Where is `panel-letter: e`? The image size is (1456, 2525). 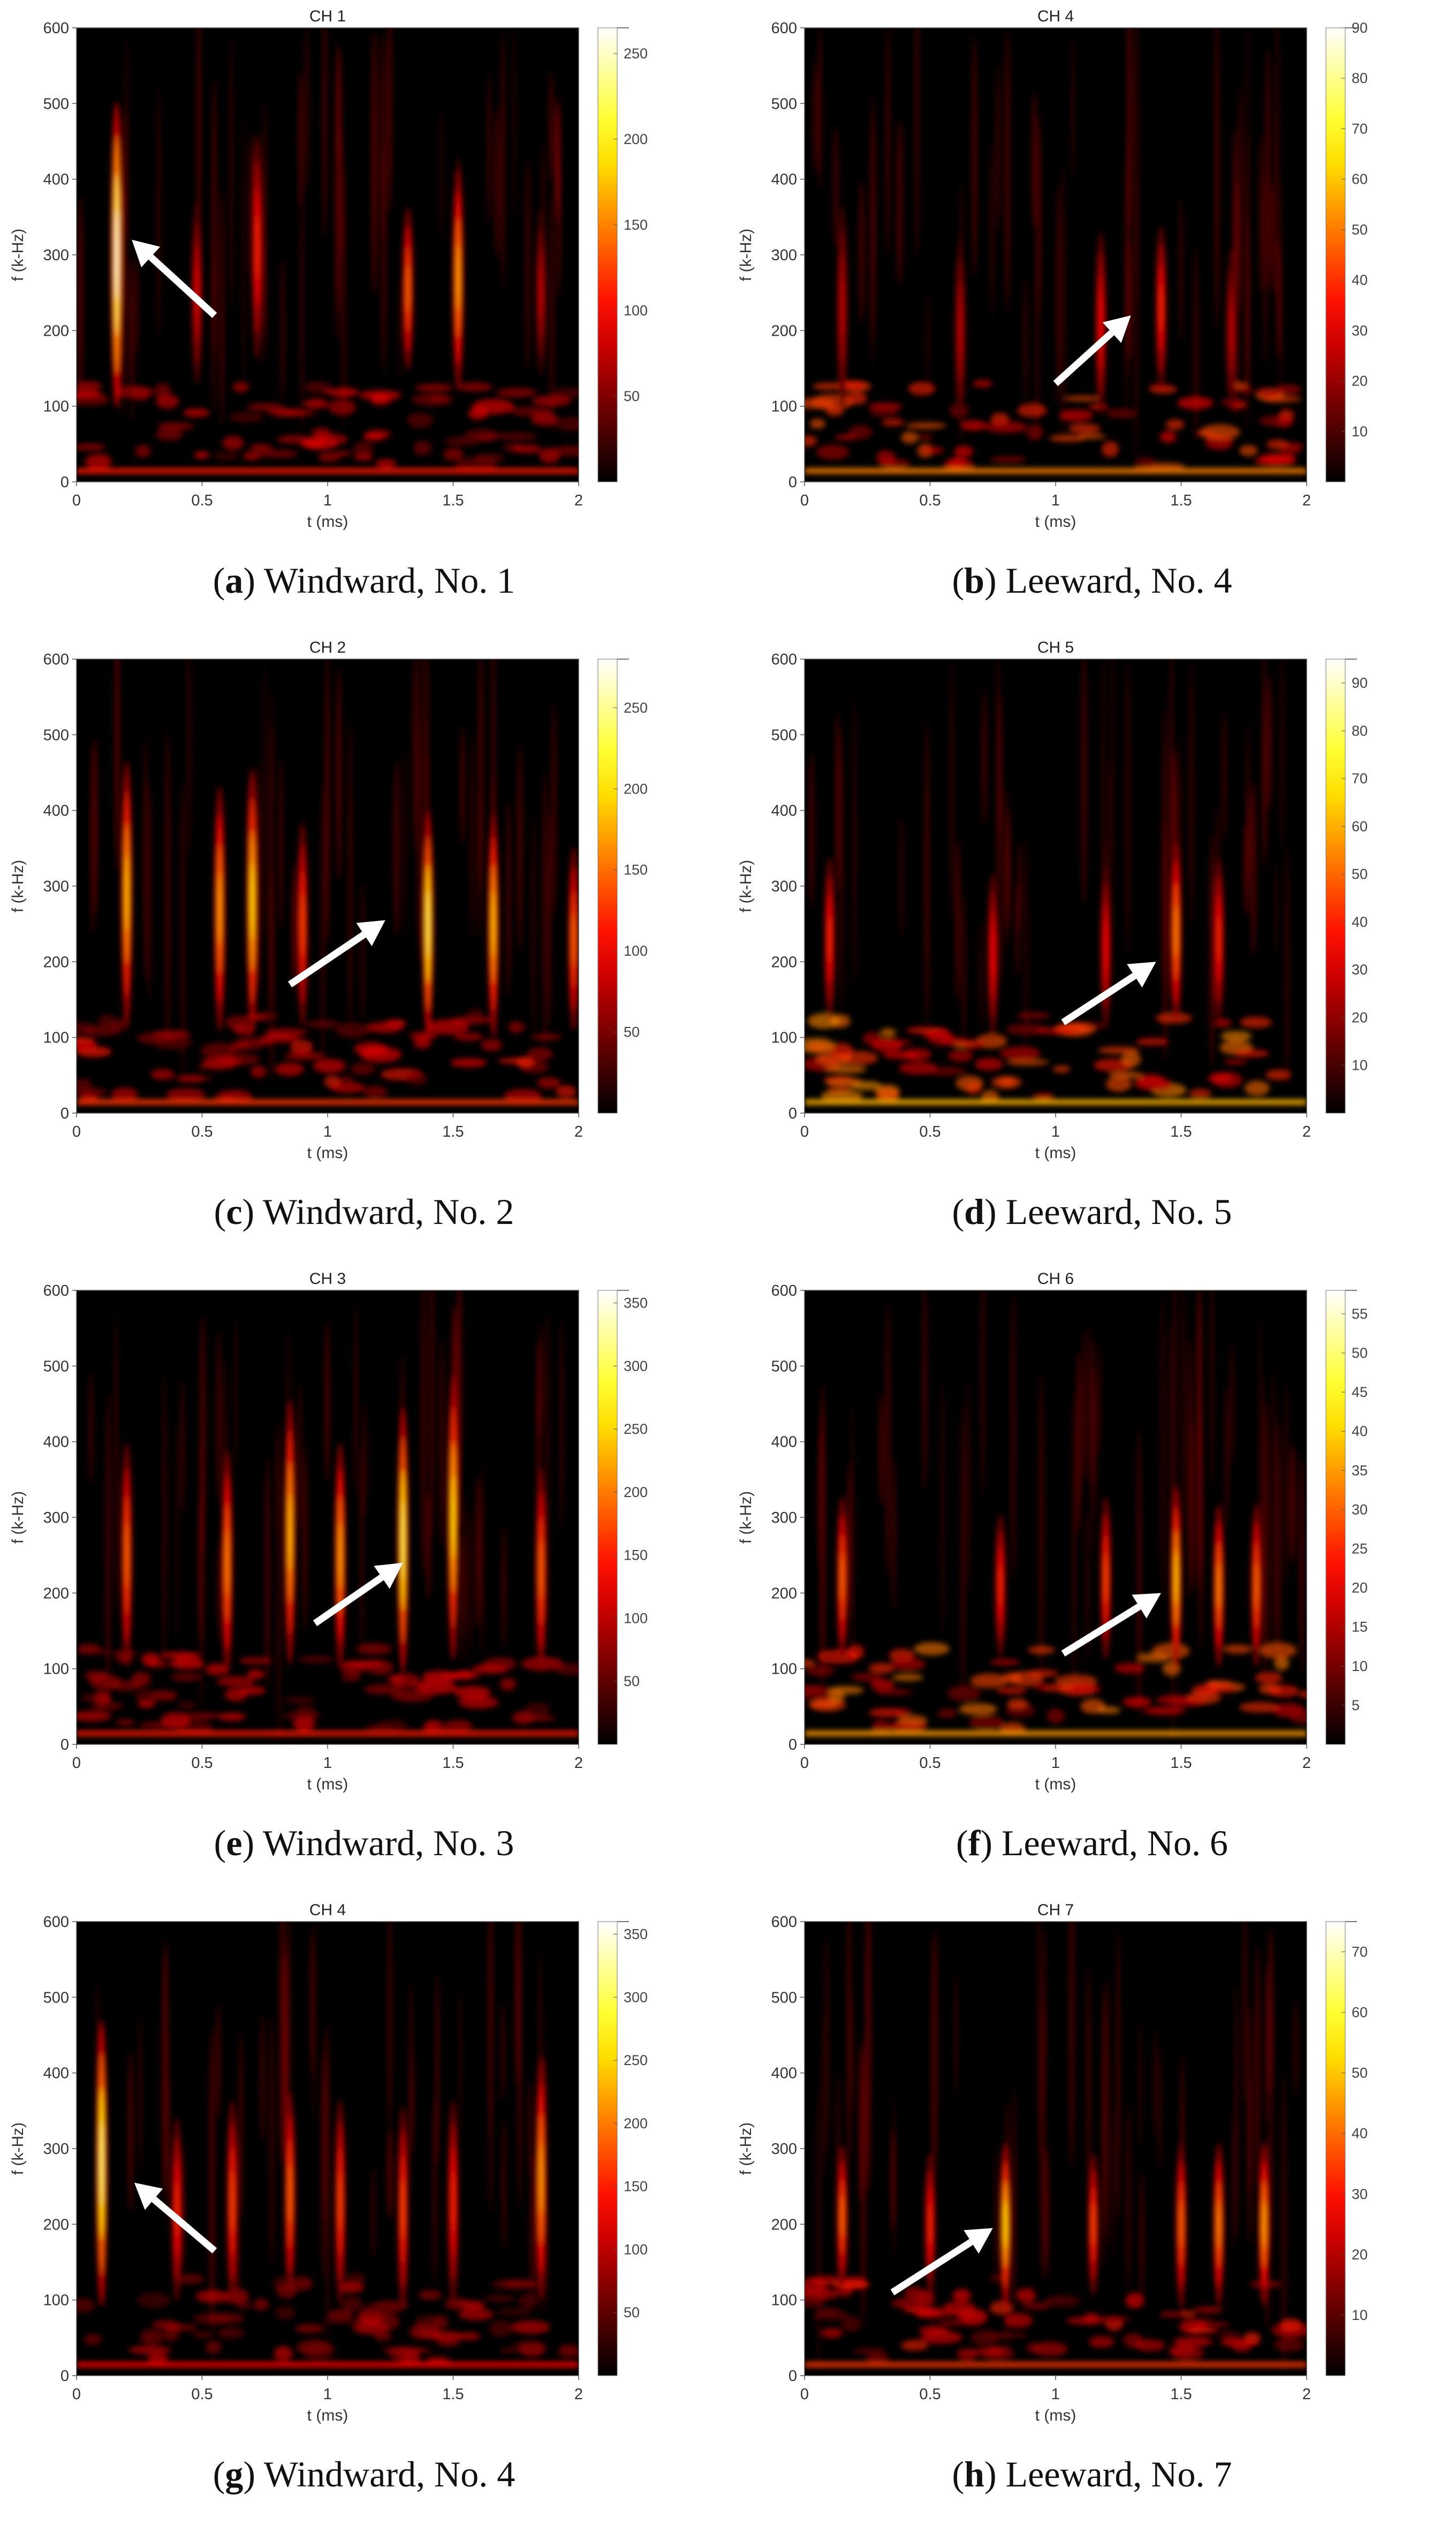
panel-letter: e is located at coordinates (234, 1843).